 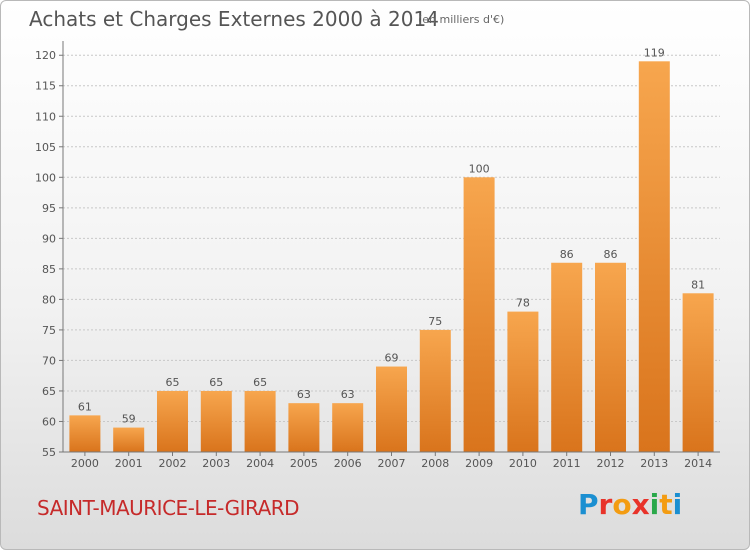 I want to click on x-tick-label: 2003, so click(x=216, y=463).